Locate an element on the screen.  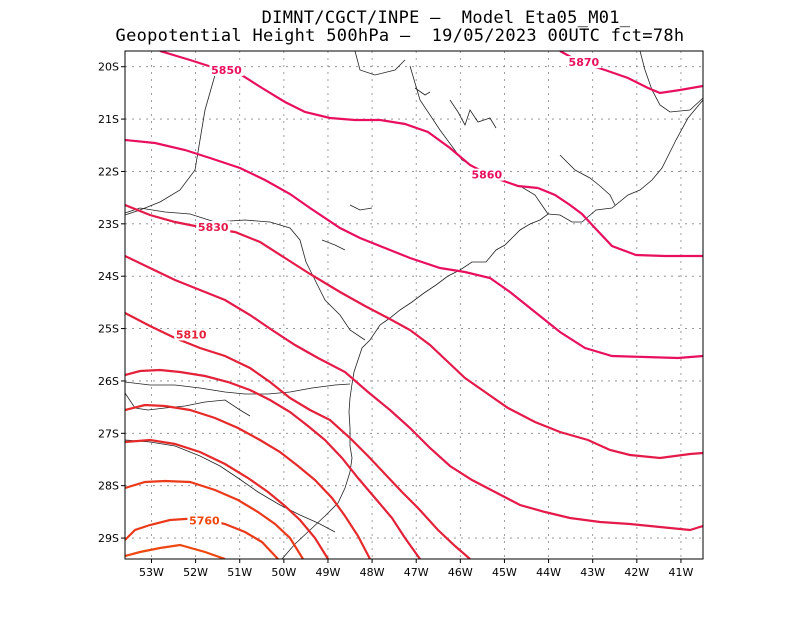
lon-label: 51W is located at coordinates (239, 572).